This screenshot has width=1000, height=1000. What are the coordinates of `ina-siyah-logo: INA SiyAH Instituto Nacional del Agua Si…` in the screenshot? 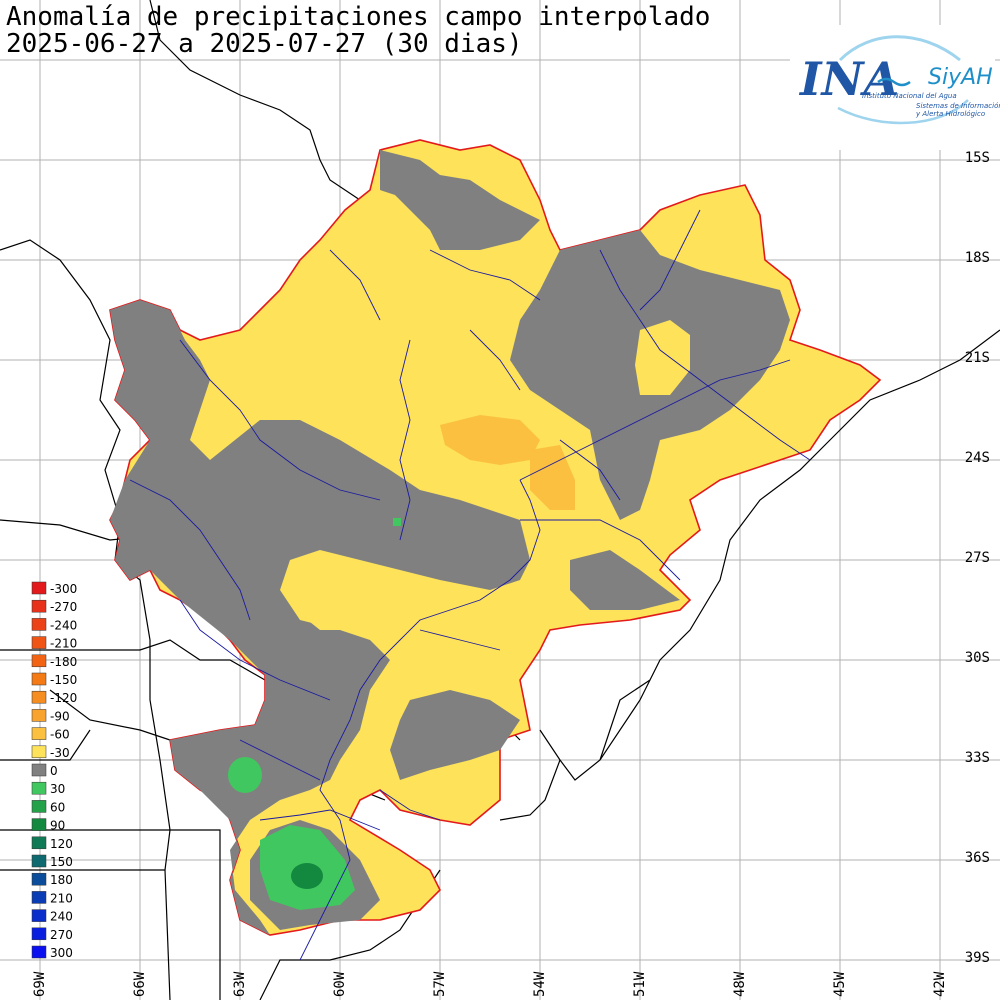 It's located at (895, 87).